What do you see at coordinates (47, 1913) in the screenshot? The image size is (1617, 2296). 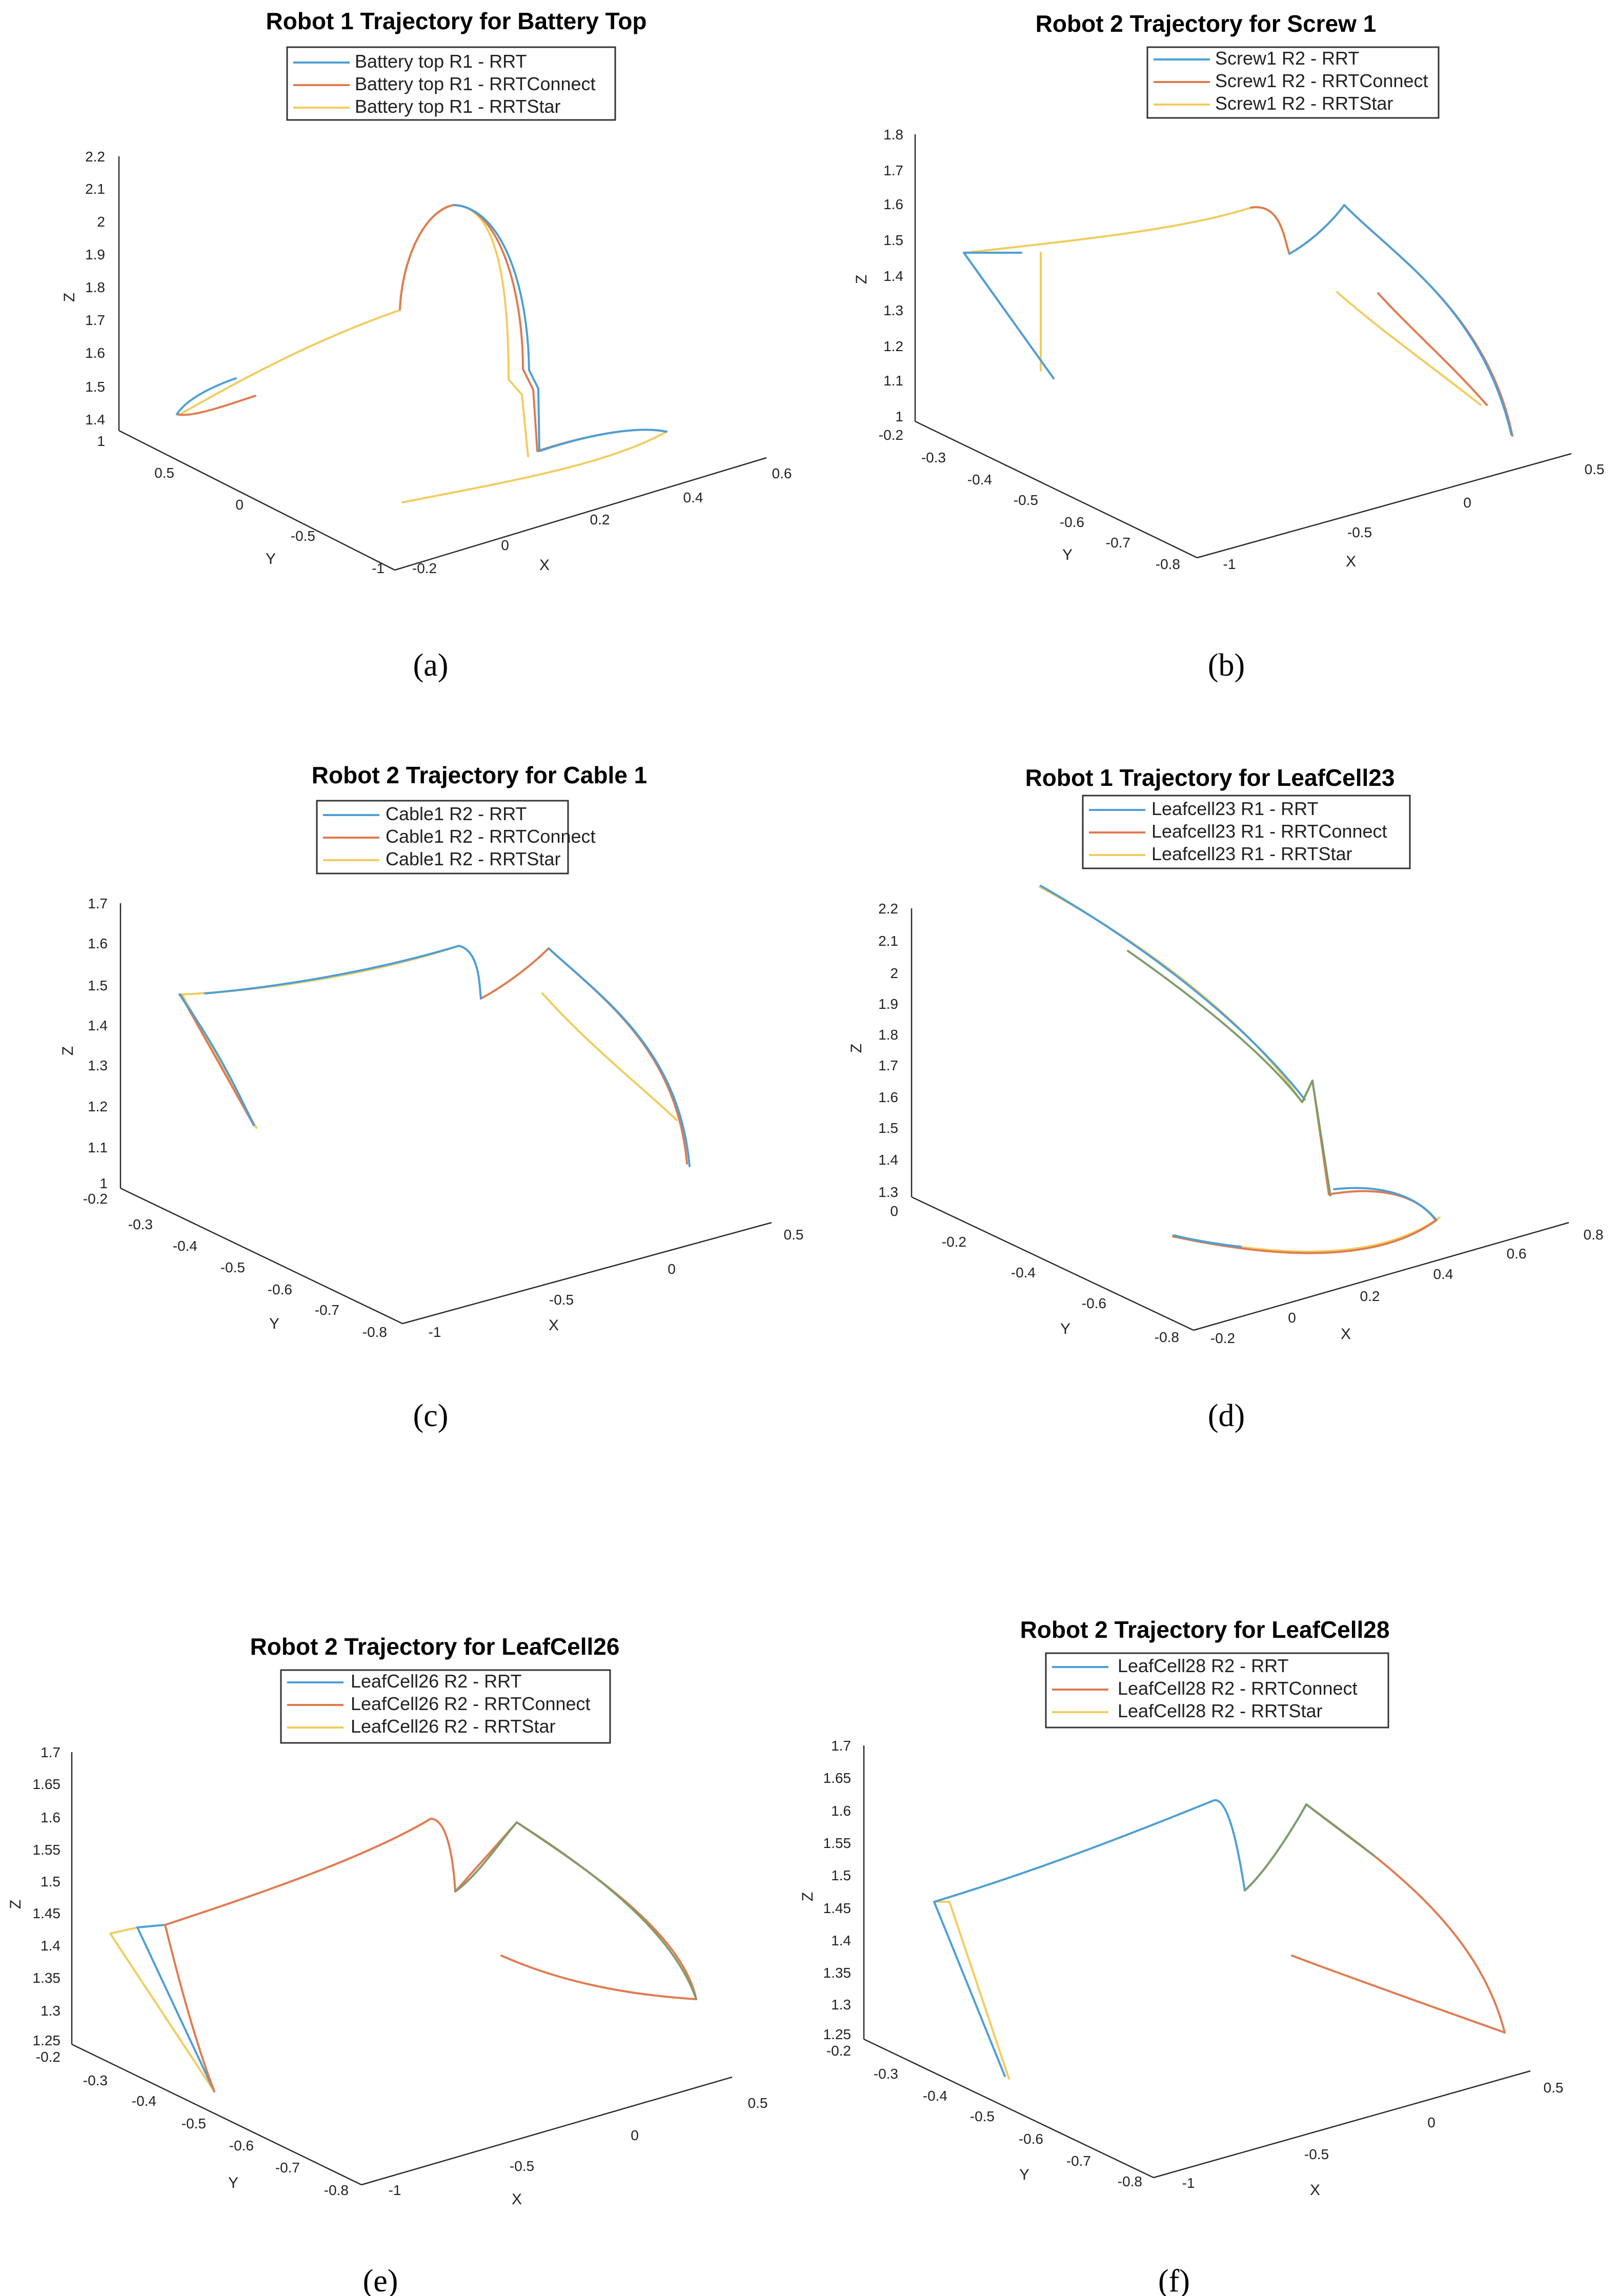 I see `z-tick-label: 1.45` at bounding box center [47, 1913].